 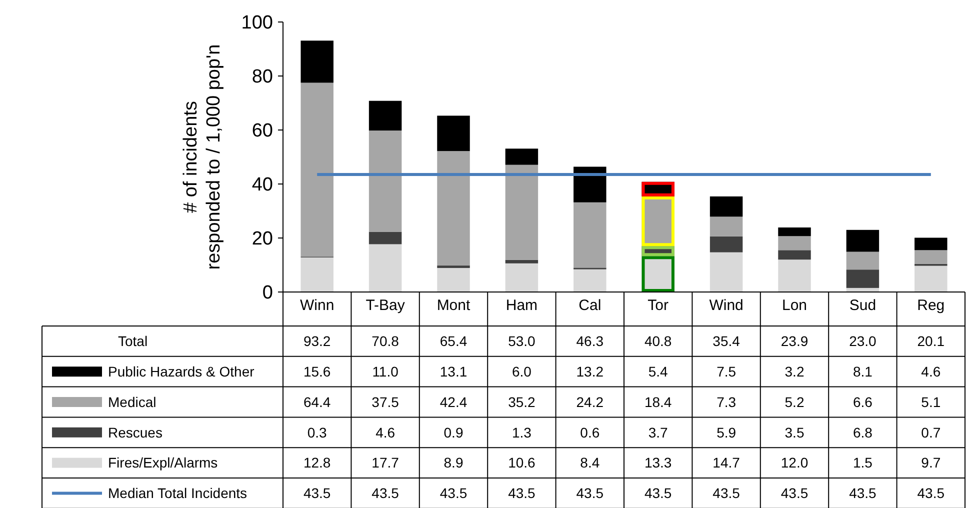 I want to click on data-label: 1.5, so click(x=862, y=462).